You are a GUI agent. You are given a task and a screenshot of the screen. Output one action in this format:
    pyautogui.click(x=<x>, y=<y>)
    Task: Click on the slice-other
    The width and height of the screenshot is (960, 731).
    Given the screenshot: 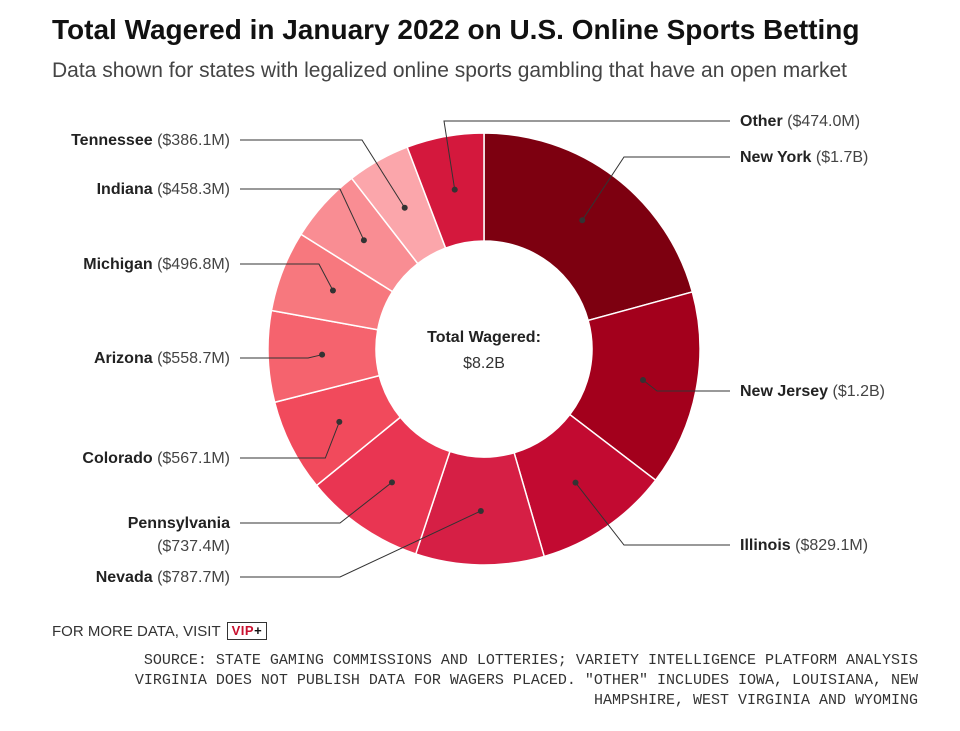 What is the action you would take?
    pyautogui.click(x=445, y=191)
    